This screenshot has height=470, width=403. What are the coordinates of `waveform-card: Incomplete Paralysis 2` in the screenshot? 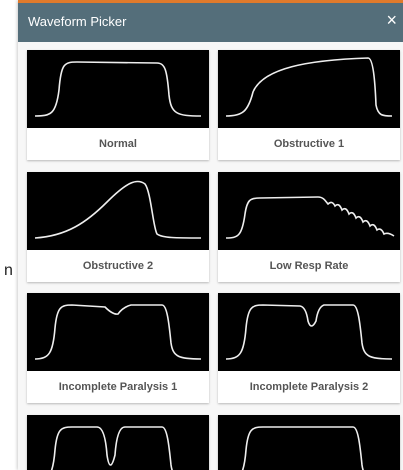 It's located at (309, 348).